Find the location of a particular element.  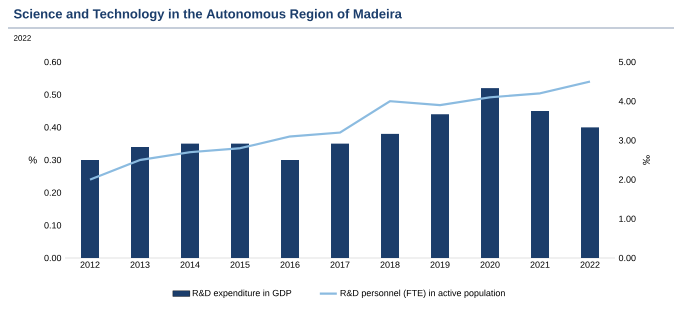

y2-tick-label: 2.00 is located at coordinates (627, 179).